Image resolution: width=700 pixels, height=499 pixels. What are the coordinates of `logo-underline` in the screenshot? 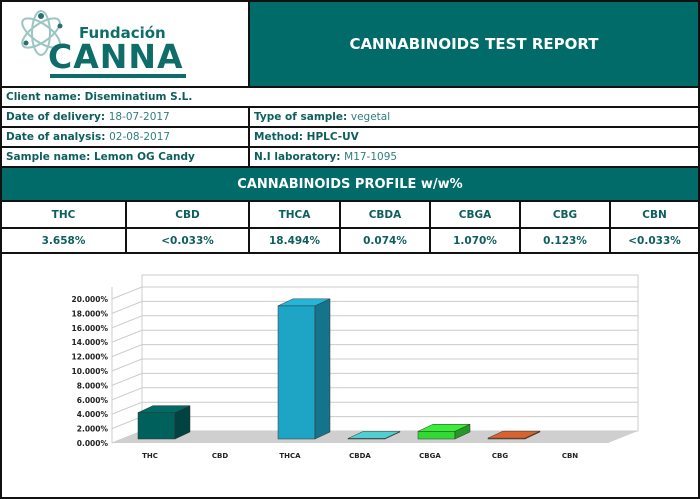 It's located at (118, 76).